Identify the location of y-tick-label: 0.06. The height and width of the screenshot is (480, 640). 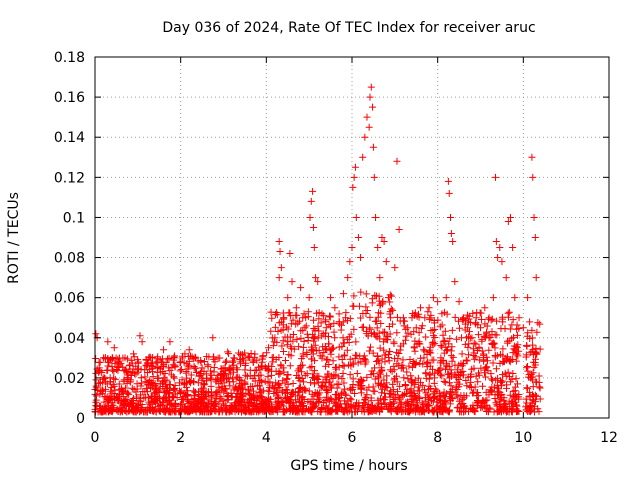
(69, 299).